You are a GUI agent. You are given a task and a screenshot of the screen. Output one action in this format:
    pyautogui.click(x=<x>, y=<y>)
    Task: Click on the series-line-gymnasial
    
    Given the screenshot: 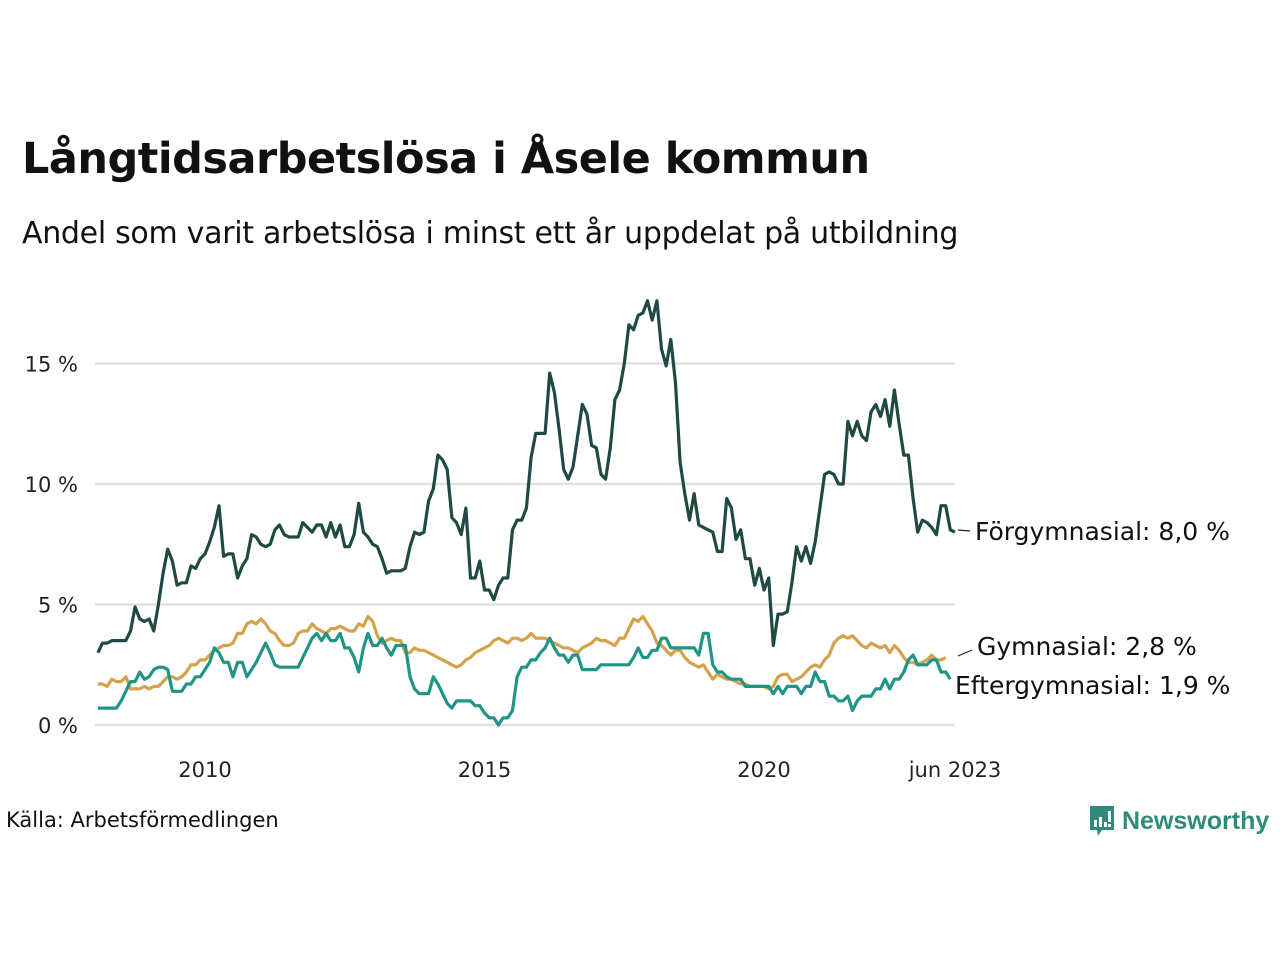 What is the action you would take?
    pyautogui.click(x=522, y=652)
    